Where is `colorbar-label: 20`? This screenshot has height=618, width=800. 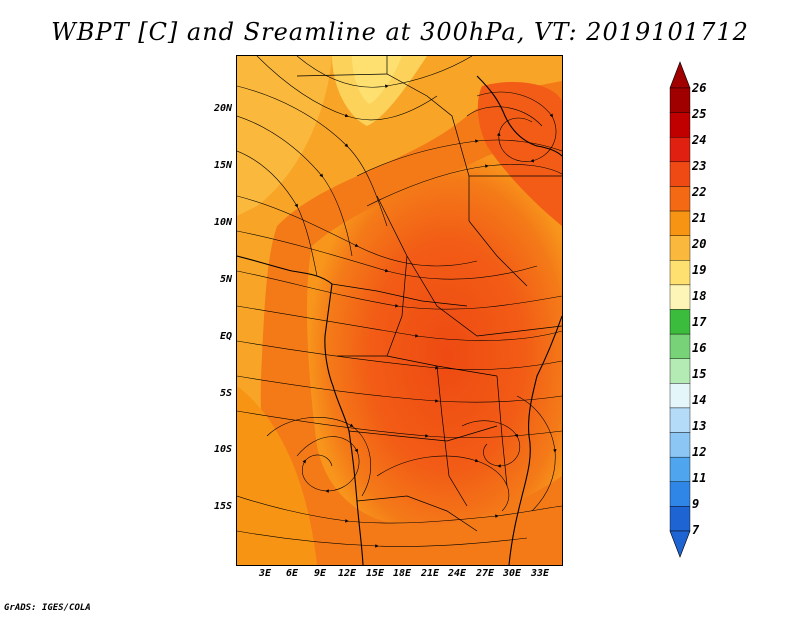
colorbar-label: 20 is located at coordinates (699, 244).